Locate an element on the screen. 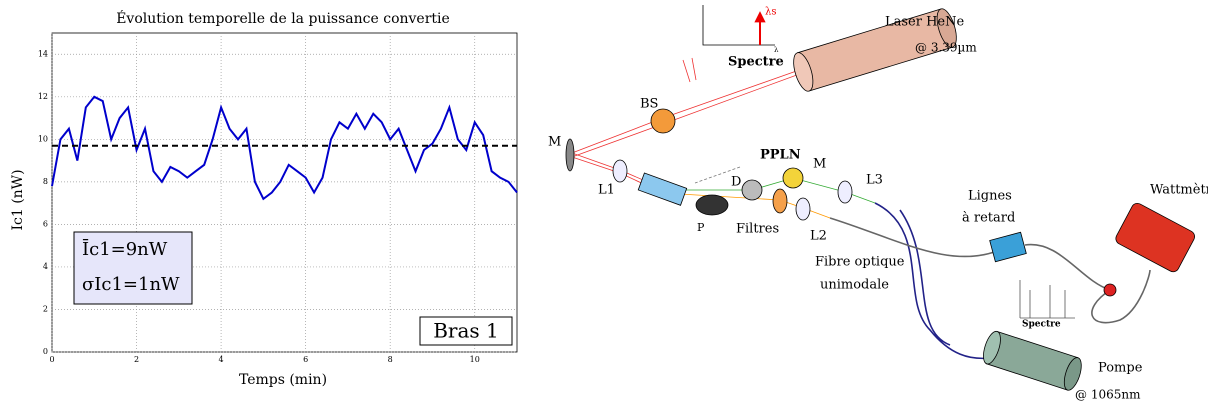 The width and height of the screenshot is (1208, 405). y-tick-label: 2 is located at coordinates (45, 308).